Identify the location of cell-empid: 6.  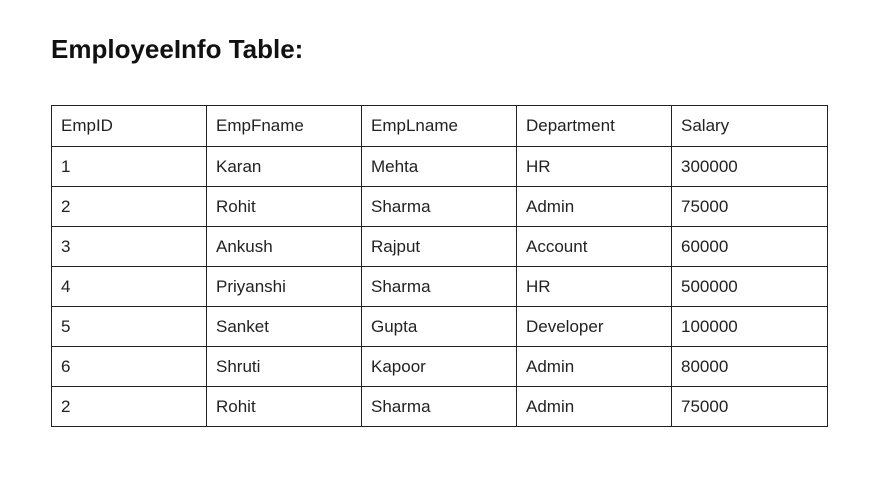
(129, 366).